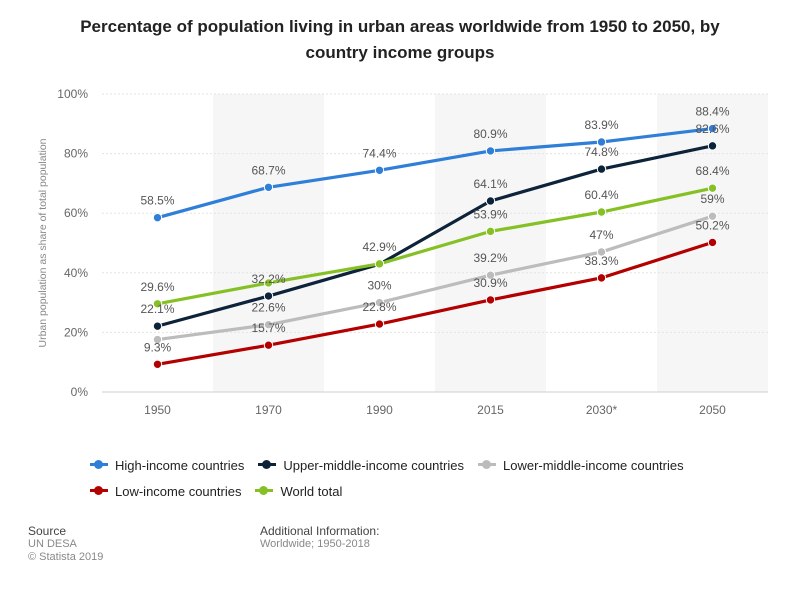 This screenshot has width=800, height=594. I want to click on data-label: 83.9%, so click(601, 125).